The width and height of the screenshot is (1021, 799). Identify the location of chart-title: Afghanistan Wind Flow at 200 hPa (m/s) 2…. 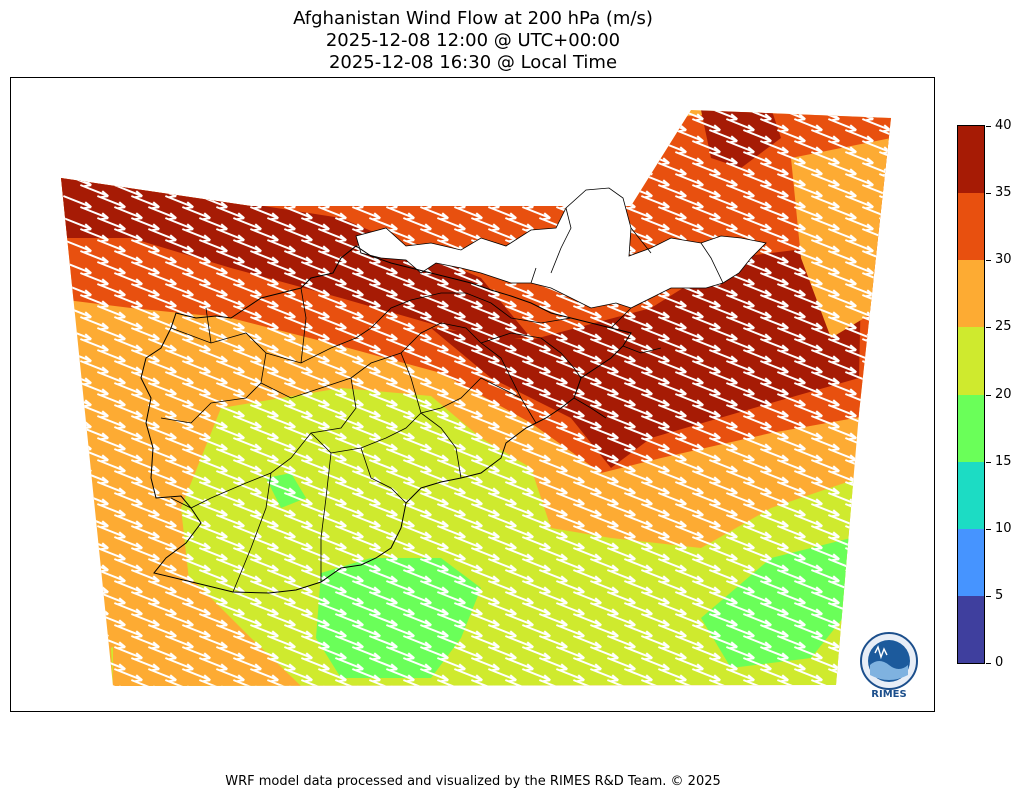
(473, 41).